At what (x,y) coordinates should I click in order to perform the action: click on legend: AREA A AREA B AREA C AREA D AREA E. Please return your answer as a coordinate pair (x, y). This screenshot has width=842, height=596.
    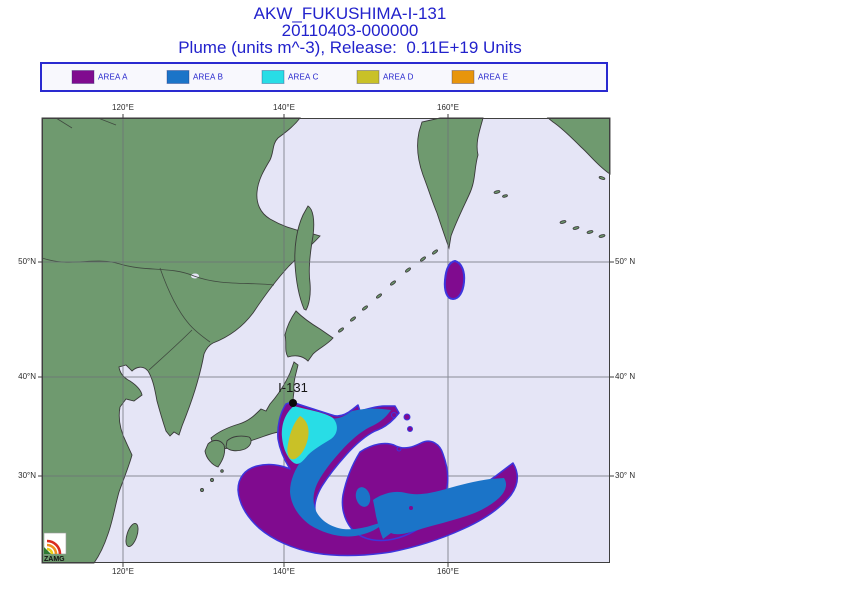
    Looking at the image, I should click on (324, 77).